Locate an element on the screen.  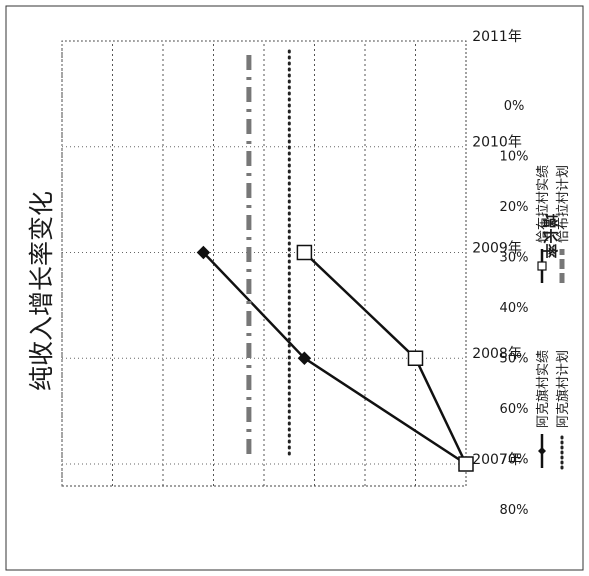
y-tick-label: 50% is located at coordinates (514, 359).